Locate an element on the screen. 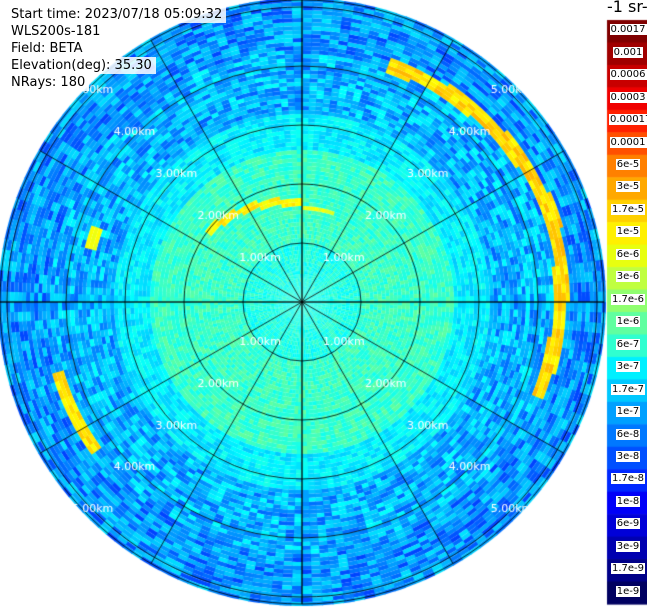 The width and height of the screenshot is (647, 607). colorbar-tick-text: 1.7e-9 is located at coordinates (628, 569).